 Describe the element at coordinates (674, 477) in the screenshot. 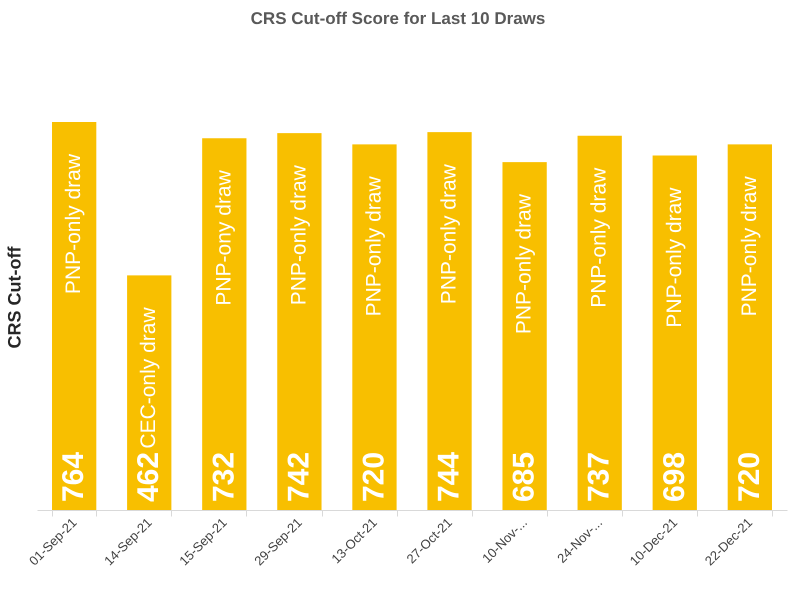

I see `data-label: 698` at that location.